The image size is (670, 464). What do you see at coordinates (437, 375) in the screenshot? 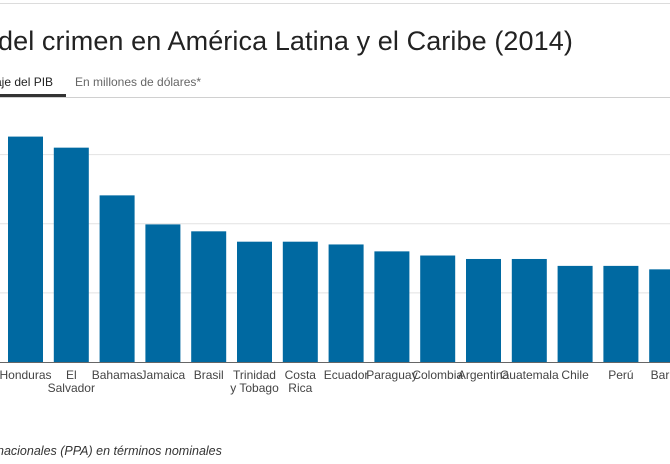
I see `x-tick-label: Colombia` at bounding box center [437, 375].